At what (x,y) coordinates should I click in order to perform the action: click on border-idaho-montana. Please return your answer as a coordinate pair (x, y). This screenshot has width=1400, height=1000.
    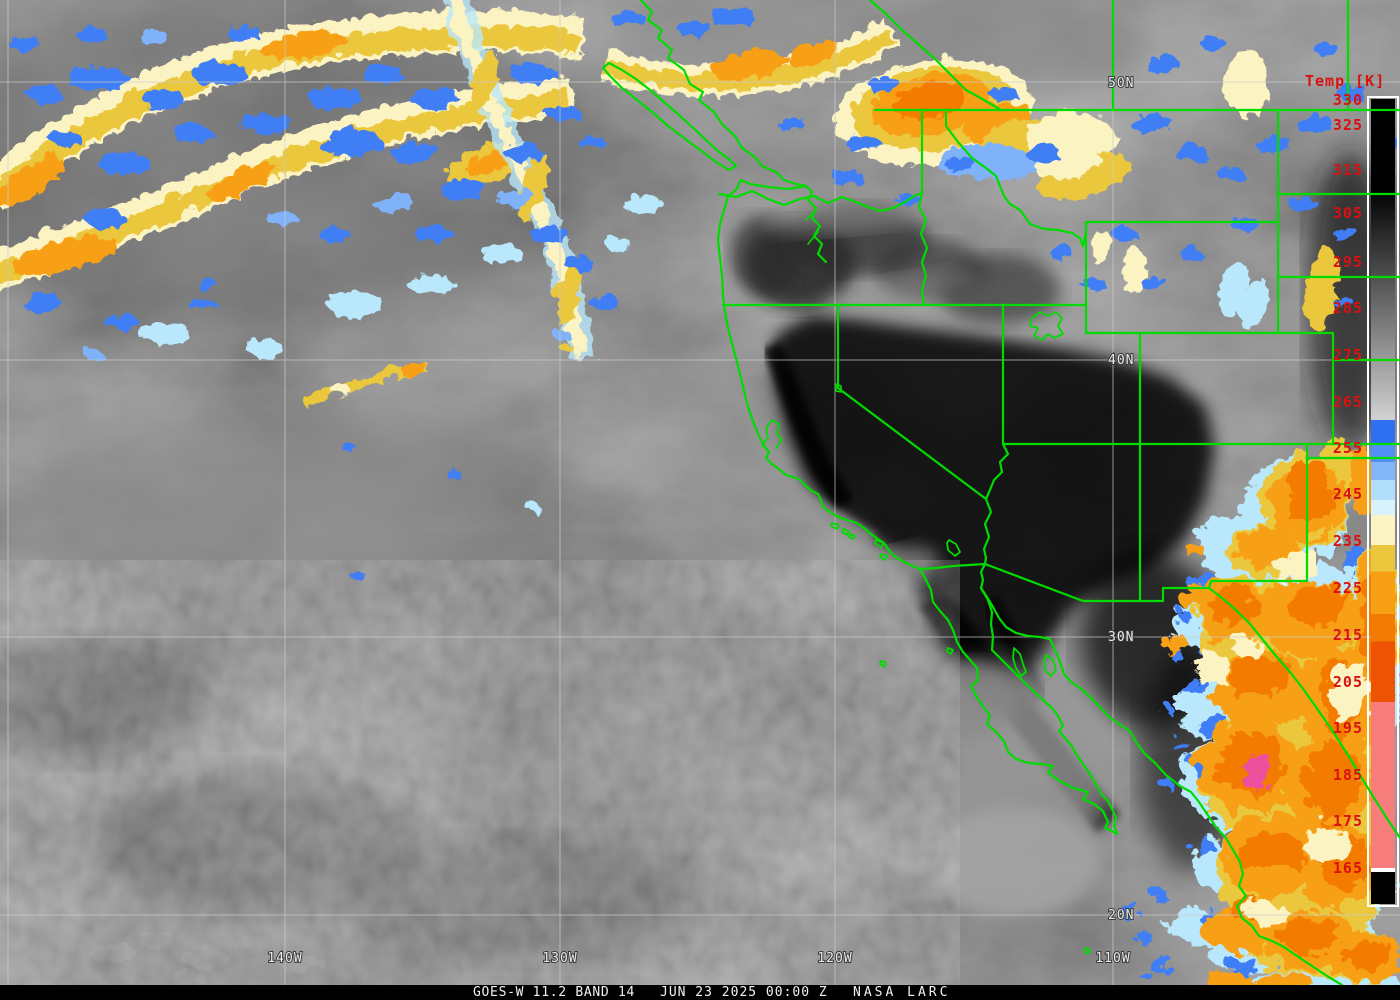
    Looking at the image, I should click on (1016, 178).